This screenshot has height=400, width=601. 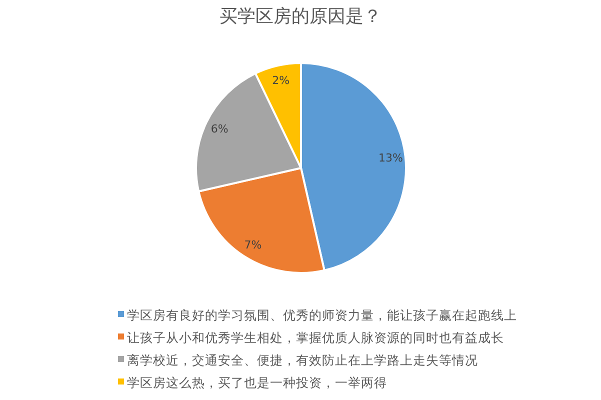 I want to click on legend-label: 学区房这么热，买了也是一种投资，一举两得, so click(x=257, y=382).